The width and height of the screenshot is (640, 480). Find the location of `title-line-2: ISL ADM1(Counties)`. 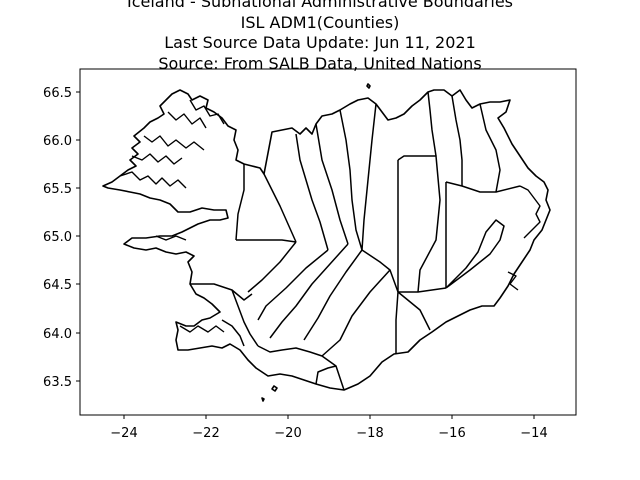

title-line-2: ISL ADM1(Counties) is located at coordinates (320, 22).